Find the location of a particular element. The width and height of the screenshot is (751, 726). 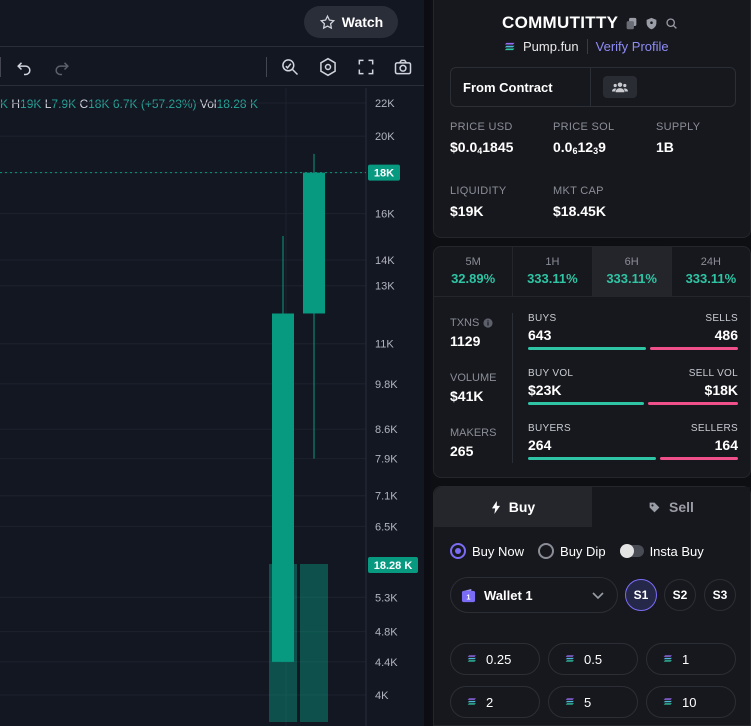

wallet-select: 1 Wallet 1 is located at coordinates (534, 595).